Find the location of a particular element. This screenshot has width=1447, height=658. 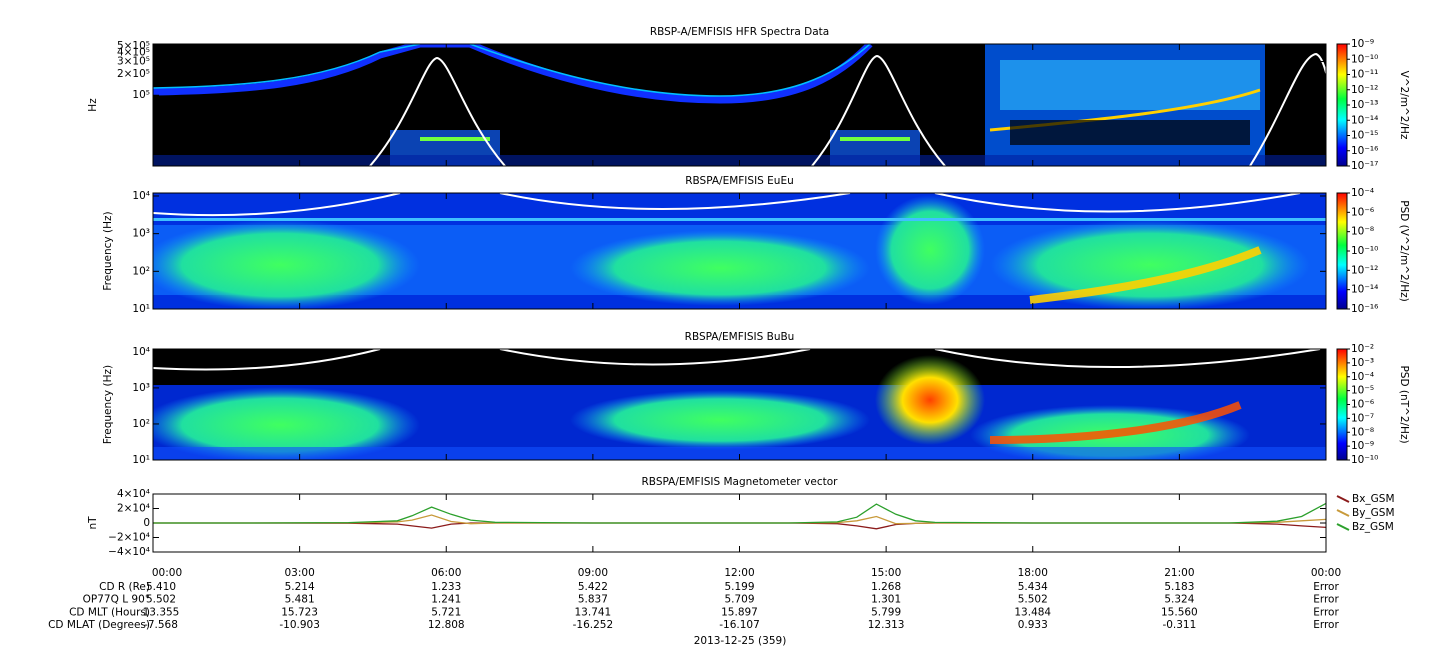

y-tick-label: −4×10⁴ is located at coordinates (129, 552).